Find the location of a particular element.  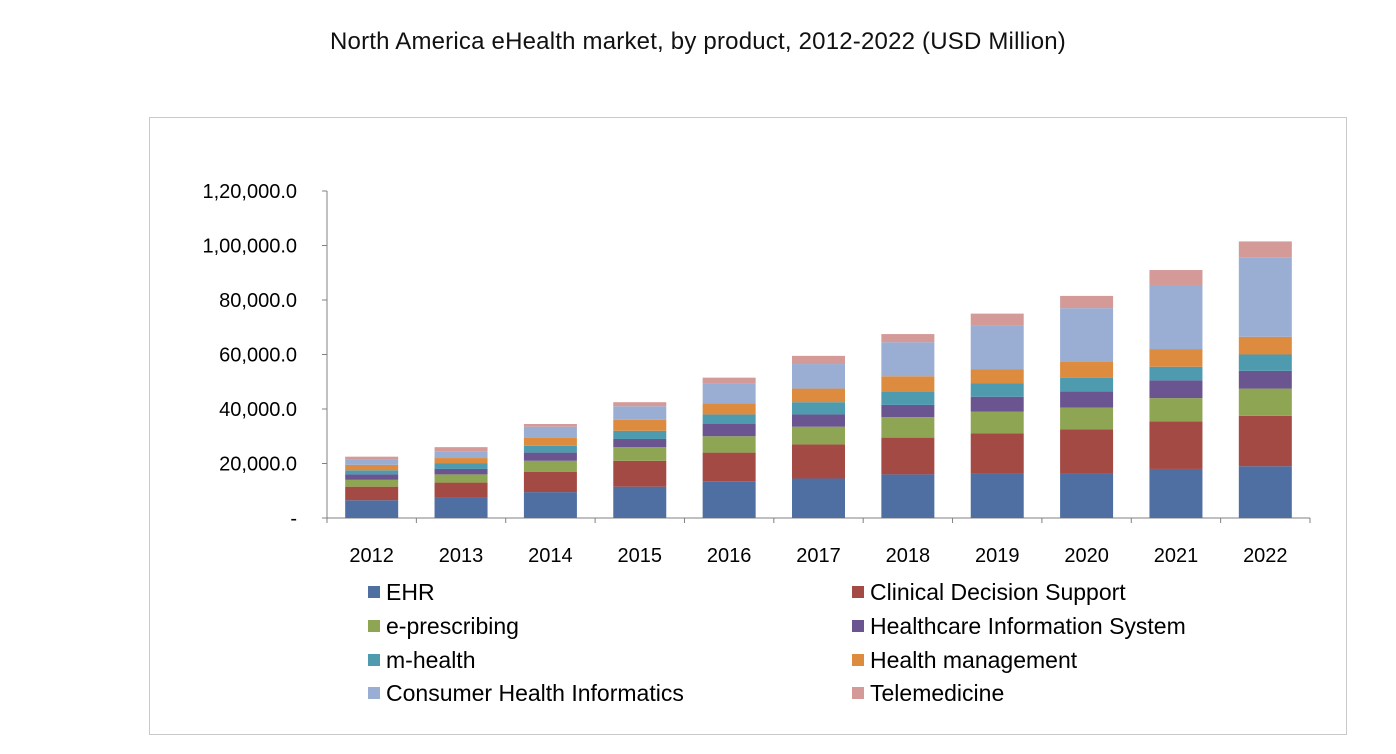

legend-label: m-health is located at coordinates (430, 660).